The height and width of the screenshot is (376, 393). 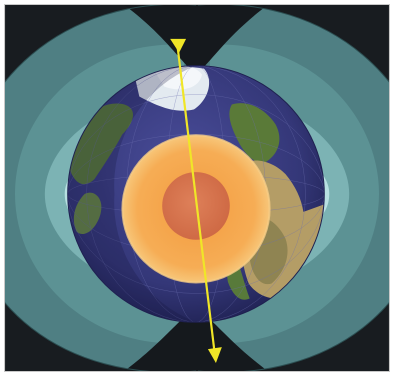 I want to click on magnetic-axis, so click(x=196, y=201).